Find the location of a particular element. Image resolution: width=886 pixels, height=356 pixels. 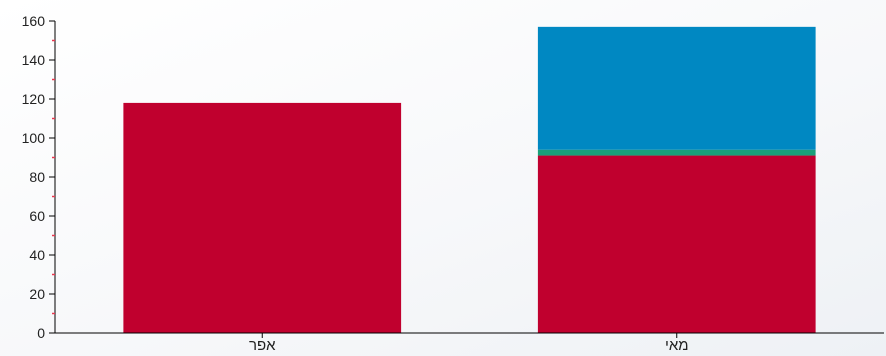

y-tick-label: 20 is located at coordinates (37, 294).